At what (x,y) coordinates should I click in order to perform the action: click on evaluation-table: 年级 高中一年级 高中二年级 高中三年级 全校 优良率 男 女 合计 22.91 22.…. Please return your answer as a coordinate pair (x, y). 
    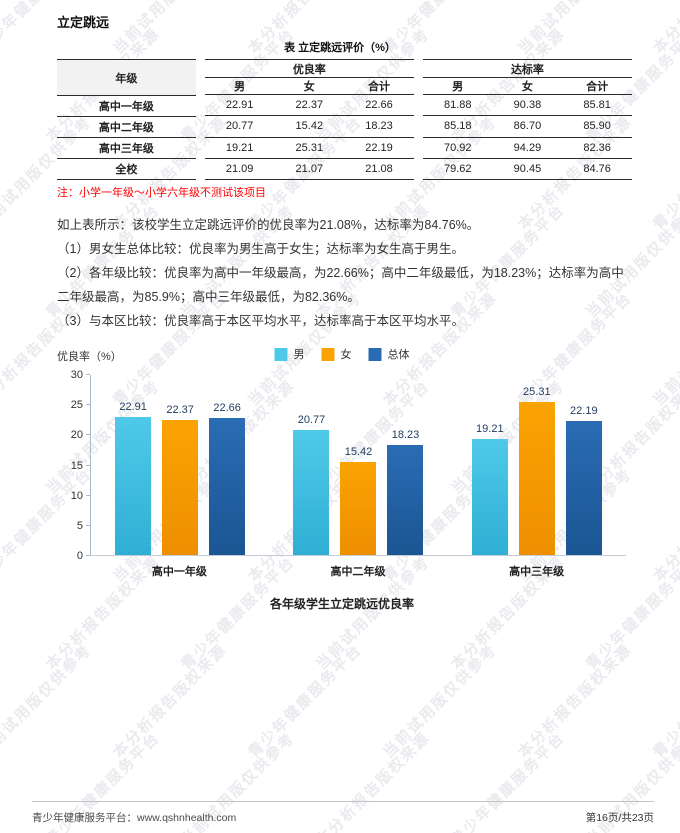
    Looking at the image, I should click on (344, 120).